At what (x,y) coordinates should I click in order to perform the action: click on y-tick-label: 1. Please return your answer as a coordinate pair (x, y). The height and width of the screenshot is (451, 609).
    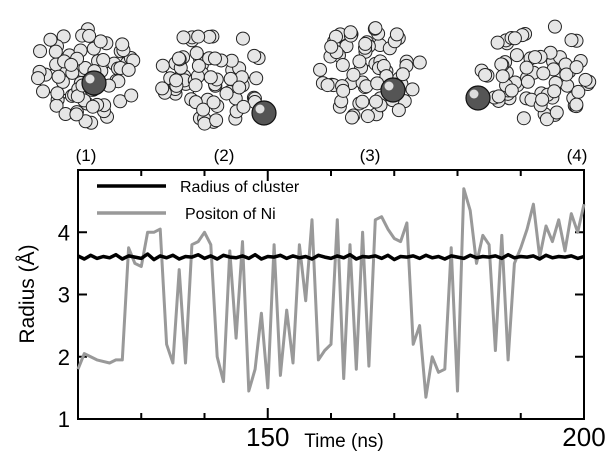
    Looking at the image, I should click on (64, 419).